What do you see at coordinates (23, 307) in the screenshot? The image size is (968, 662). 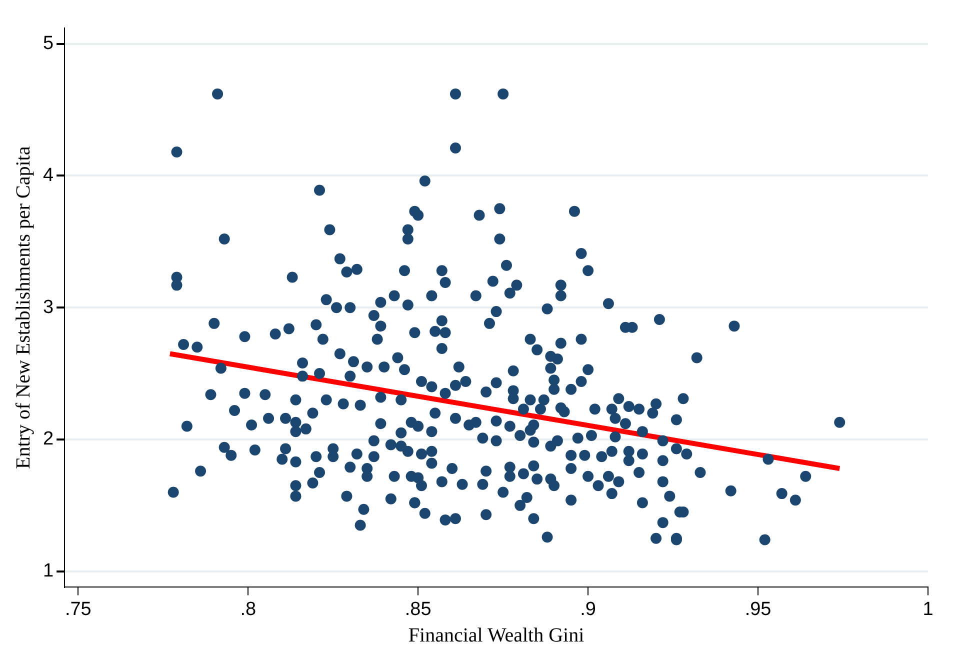 I see `y-axis-title: Entry of New Establishments per Capita` at bounding box center [23, 307].